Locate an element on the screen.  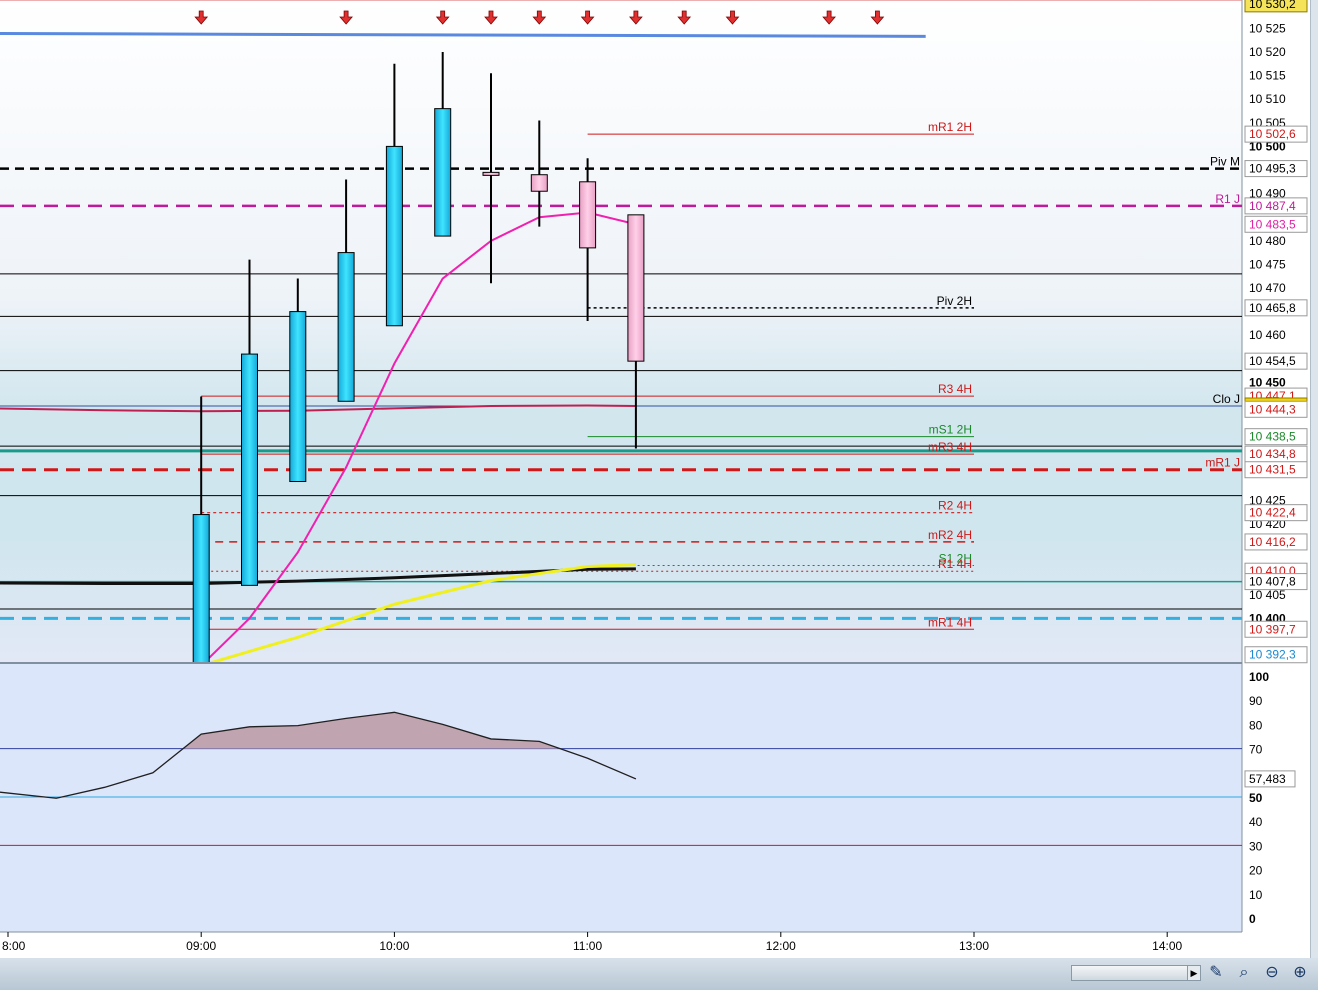
price-tick-label: 10 405 is located at coordinates (1267, 595).